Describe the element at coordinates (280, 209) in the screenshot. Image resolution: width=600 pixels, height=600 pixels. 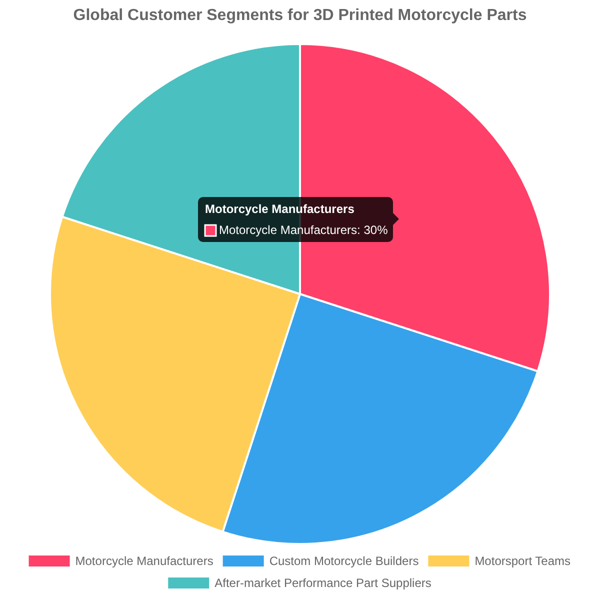
I see `text: Motorcycle Manufacturers` at that location.